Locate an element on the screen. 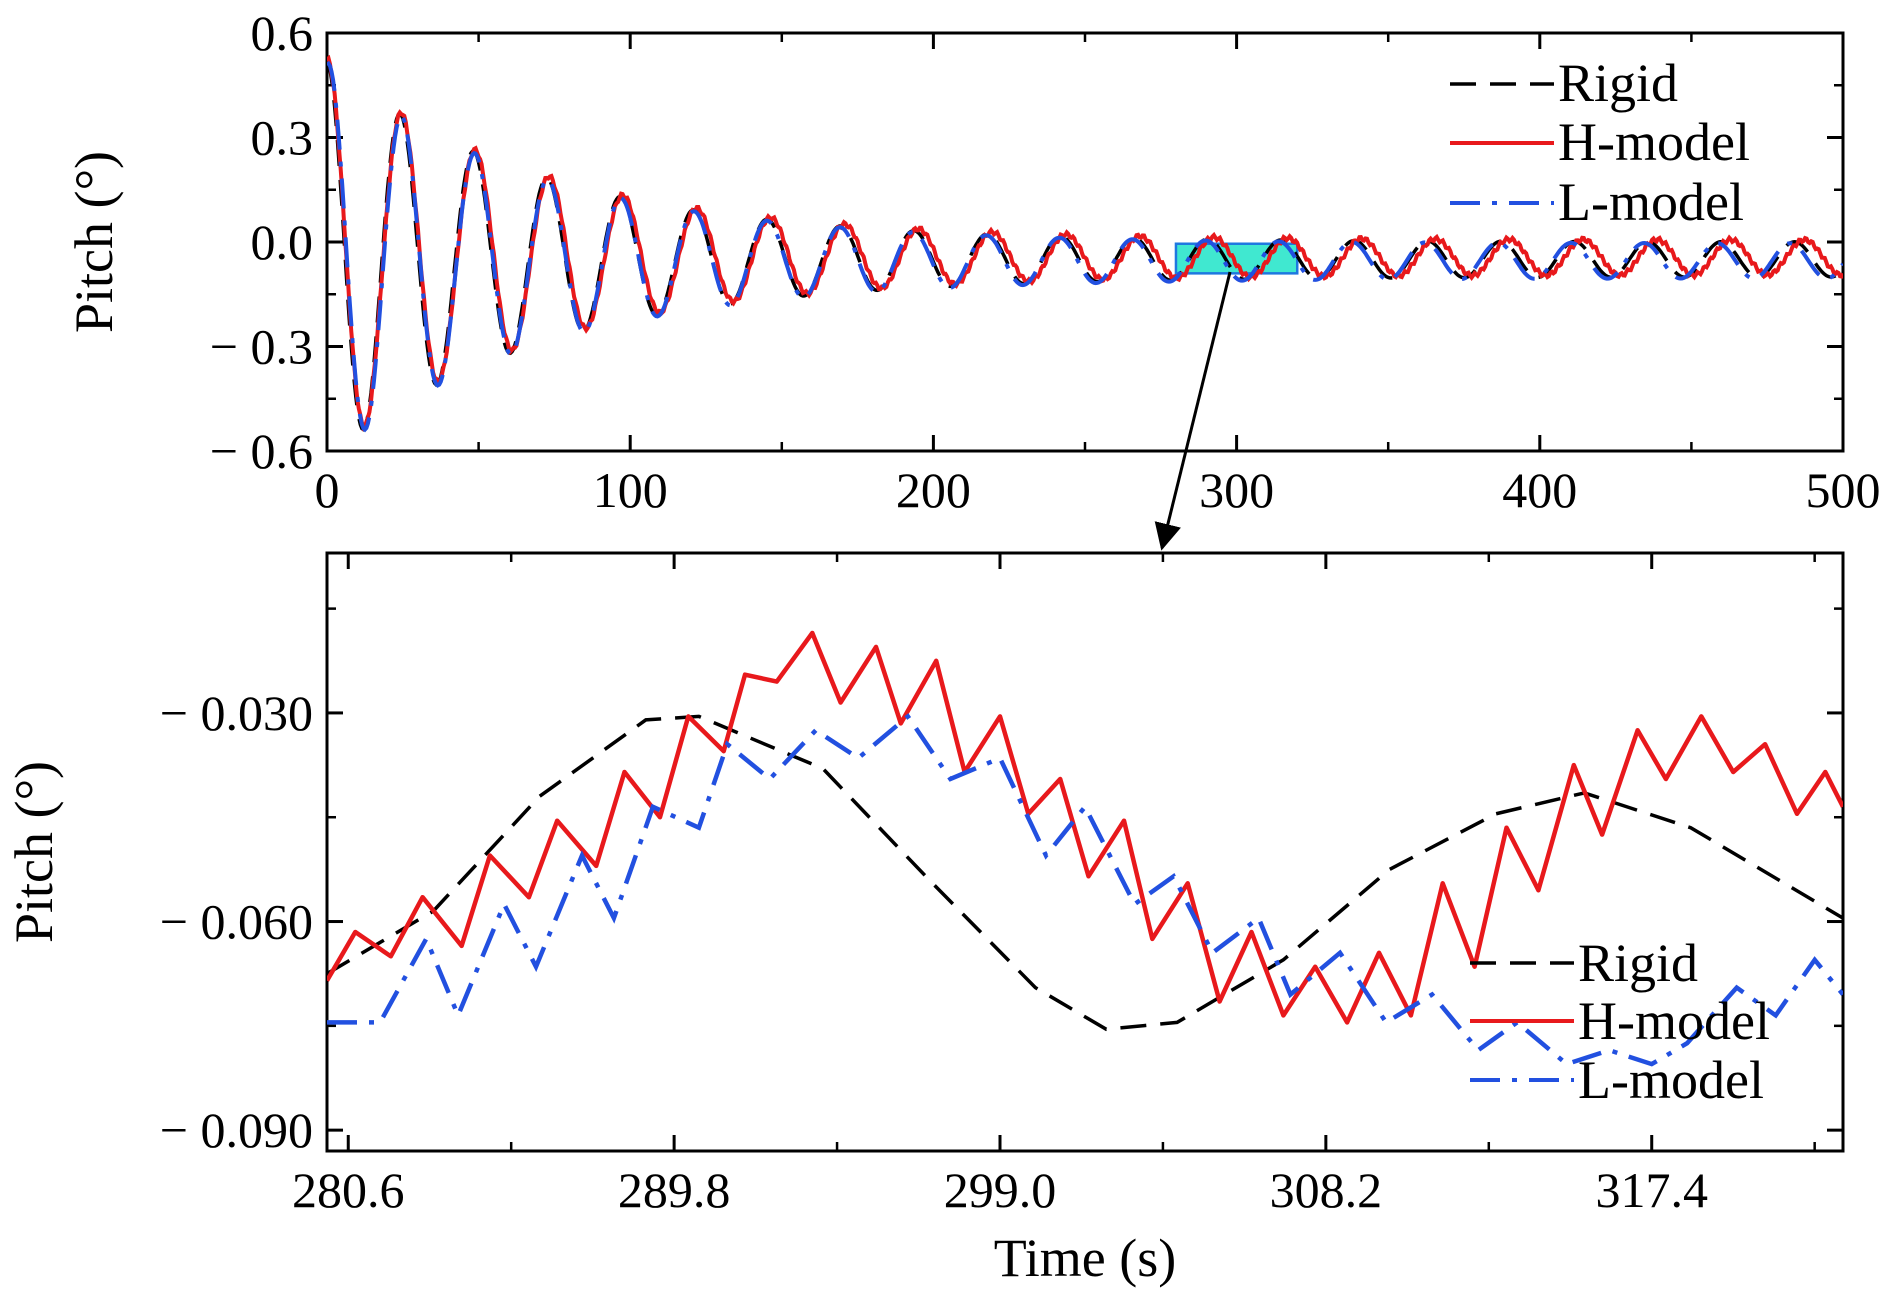 The height and width of the screenshot is (1296, 1898). bottom-legend-rigid-label: Rigid is located at coordinates (1638, 963).